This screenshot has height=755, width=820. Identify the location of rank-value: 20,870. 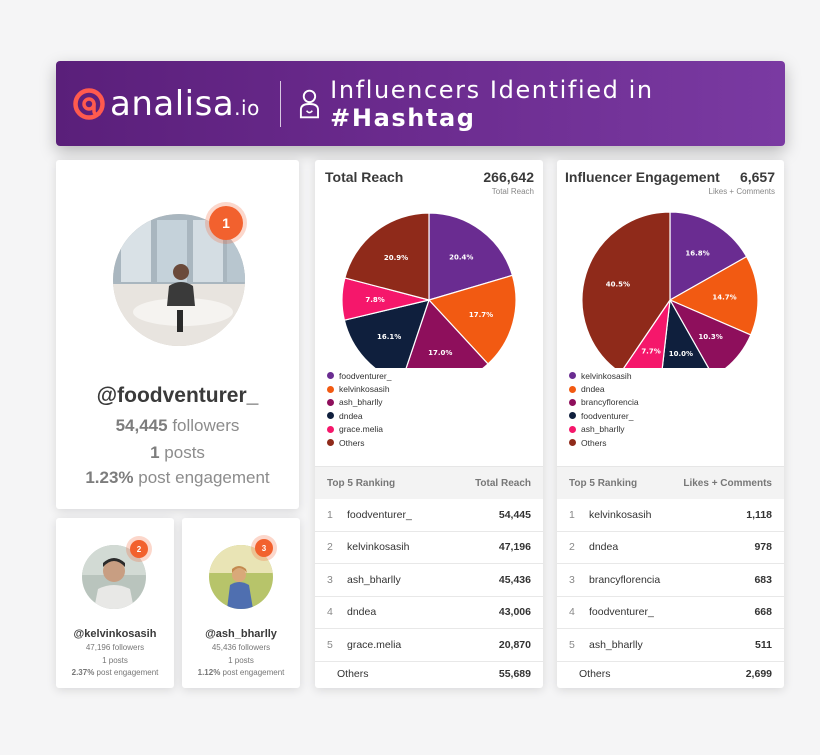
(514, 644).